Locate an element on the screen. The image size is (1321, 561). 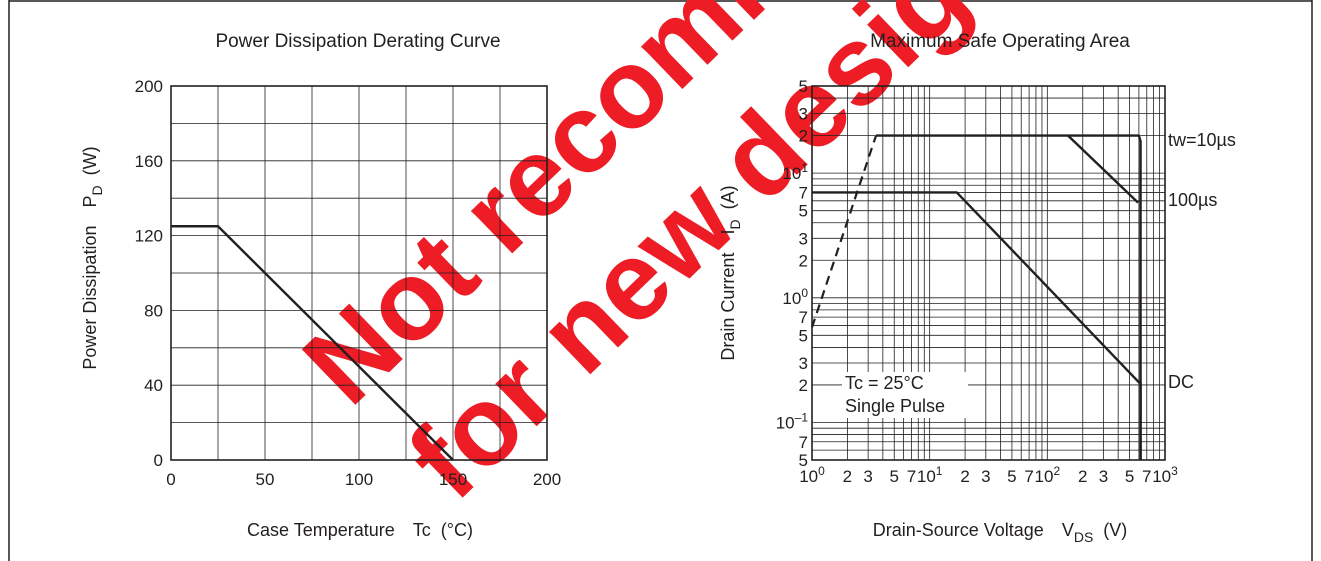
chart-title: Power Dissipation Derating Curve is located at coordinates (357, 41).